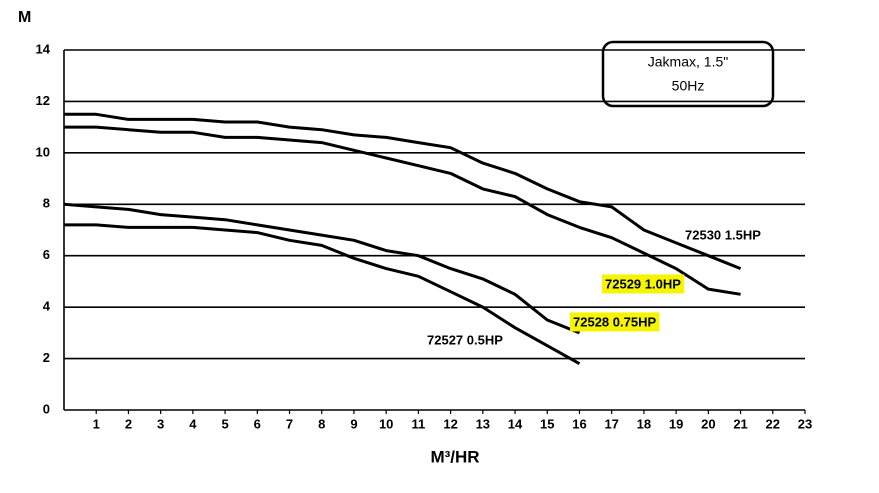  What do you see at coordinates (515, 423) in the screenshot?
I see `x-tick-label: 14` at bounding box center [515, 423].